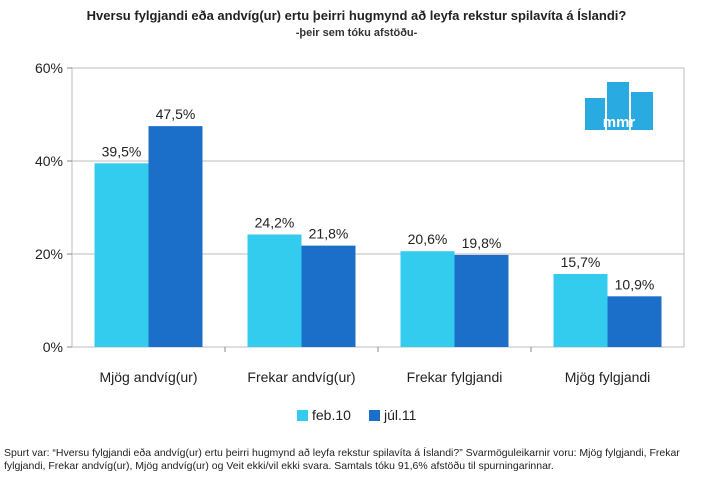 The width and height of the screenshot is (713, 497). I want to click on y-tick-label: 60%, so click(49, 68).